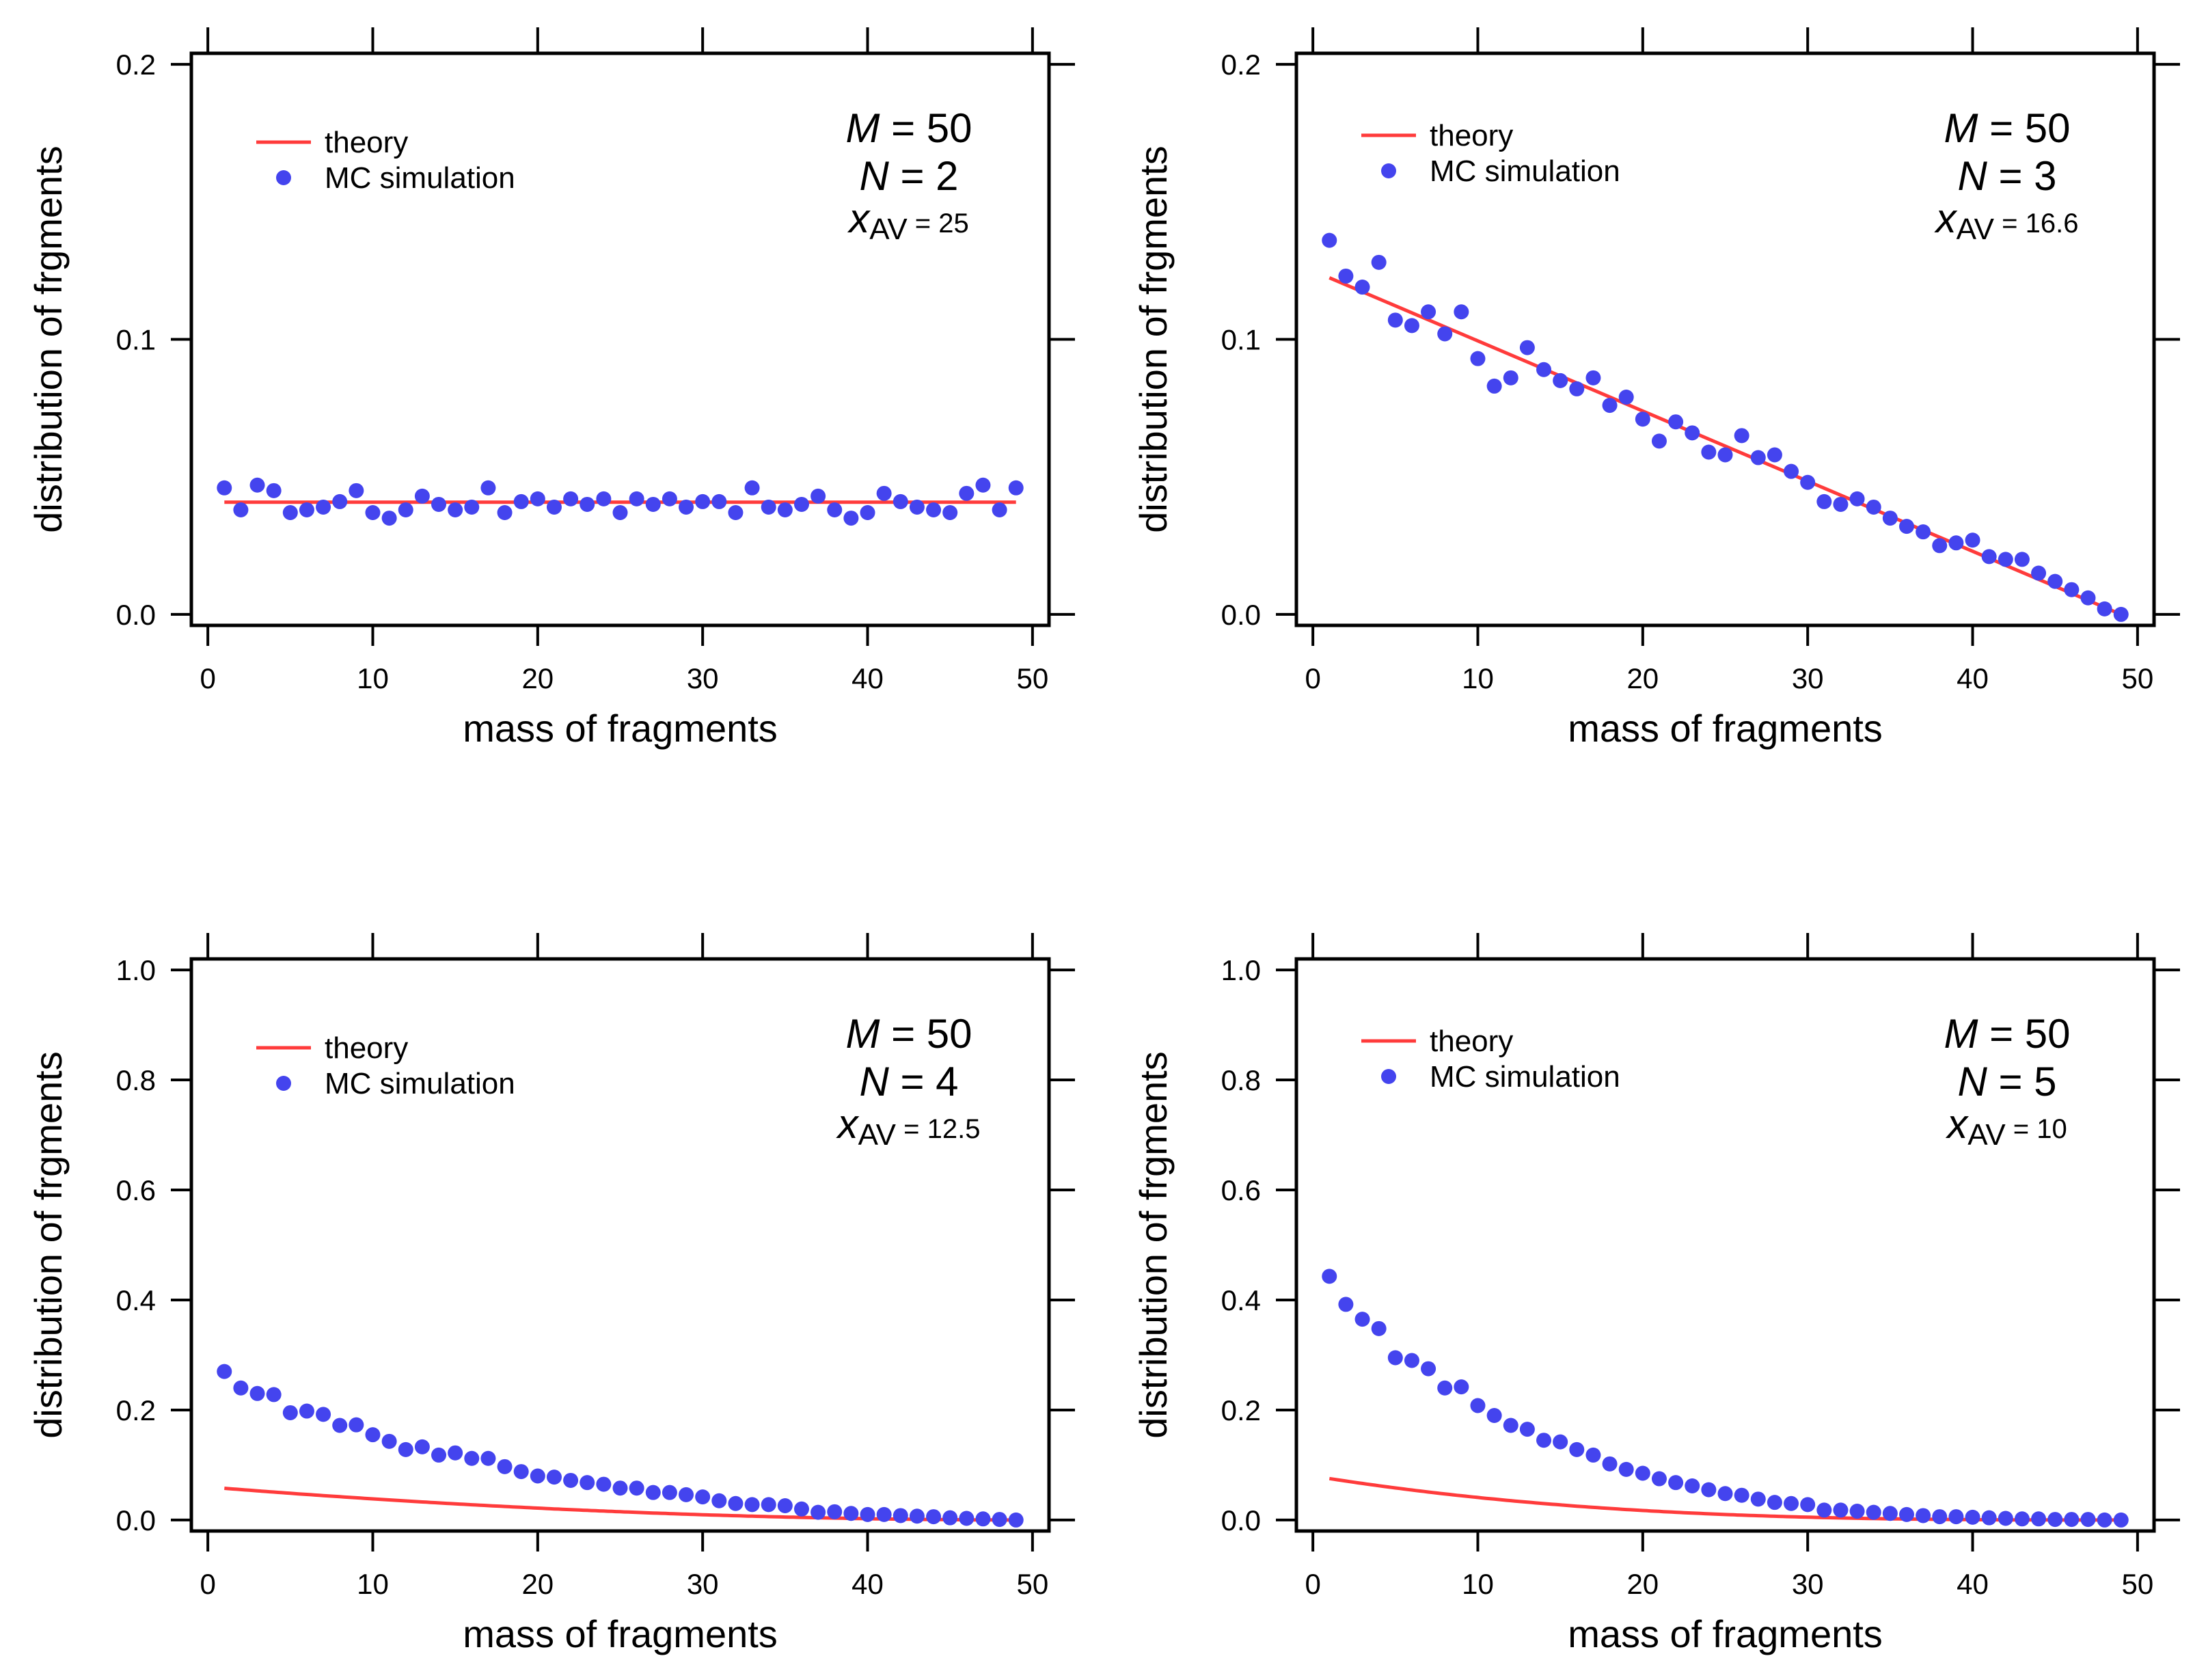  What do you see at coordinates (2024, 1034) in the screenshot?
I see `annotation-M-value: = 50` at bounding box center [2024, 1034].